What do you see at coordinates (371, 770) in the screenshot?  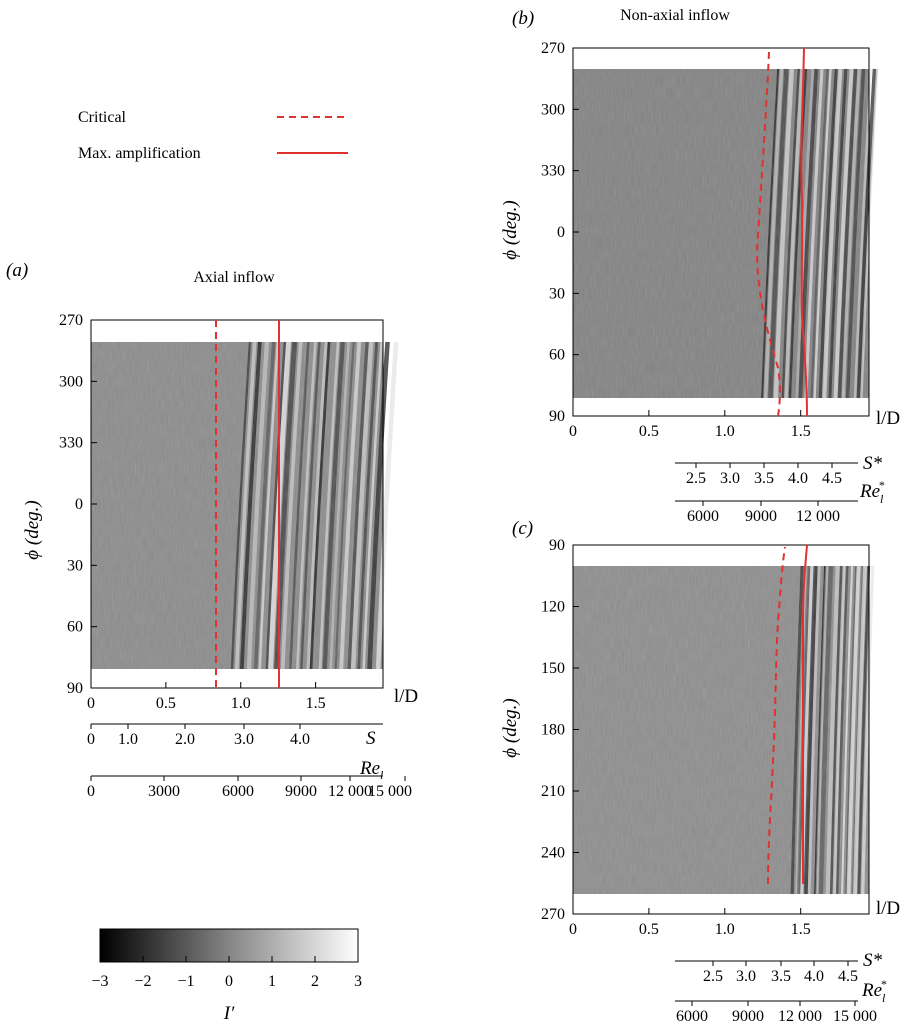 I see `panel-a-aux2-label: Rel` at bounding box center [371, 770].